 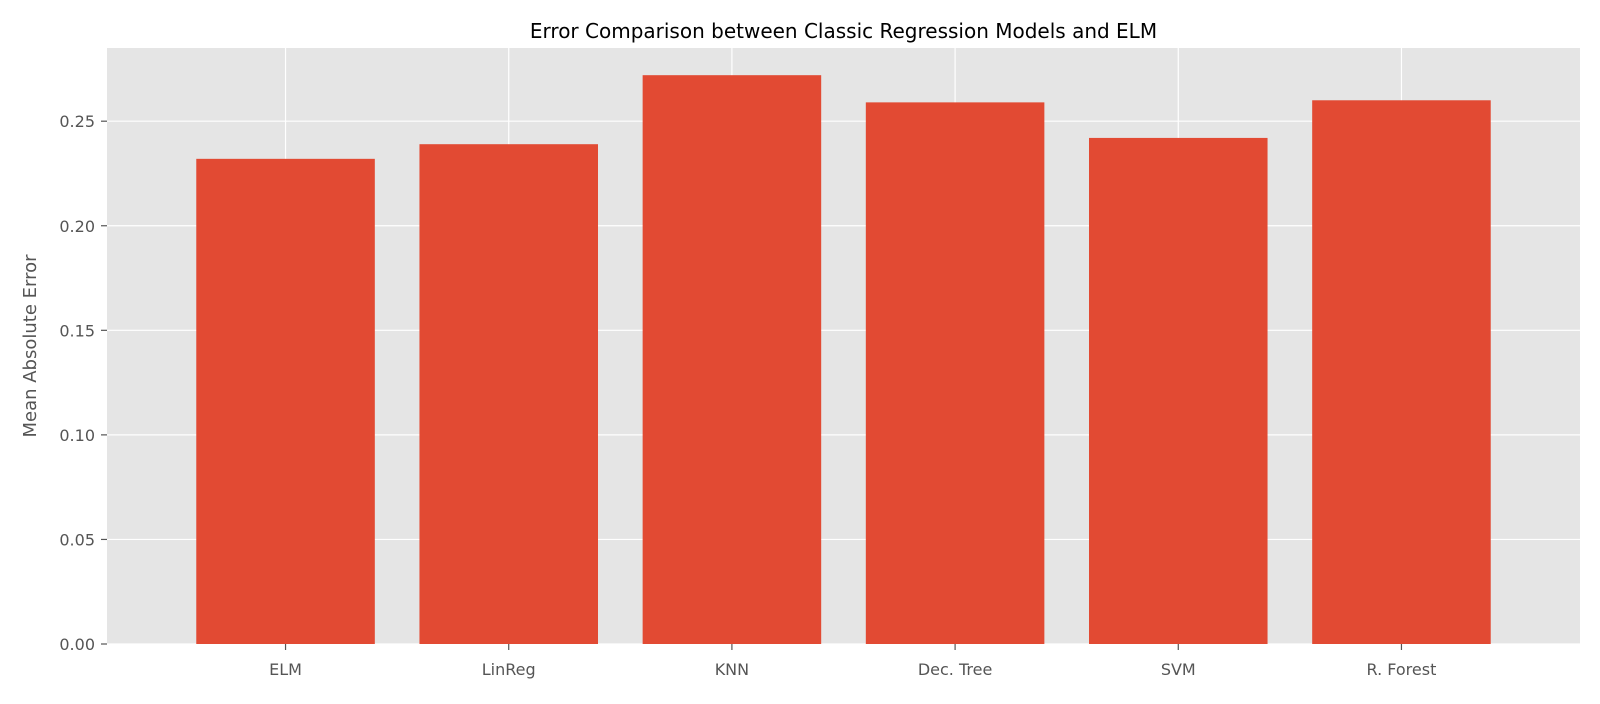 What do you see at coordinates (1401, 372) in the screenshot?
I see `bar-r-forest` at bounding box center [1401, 372].